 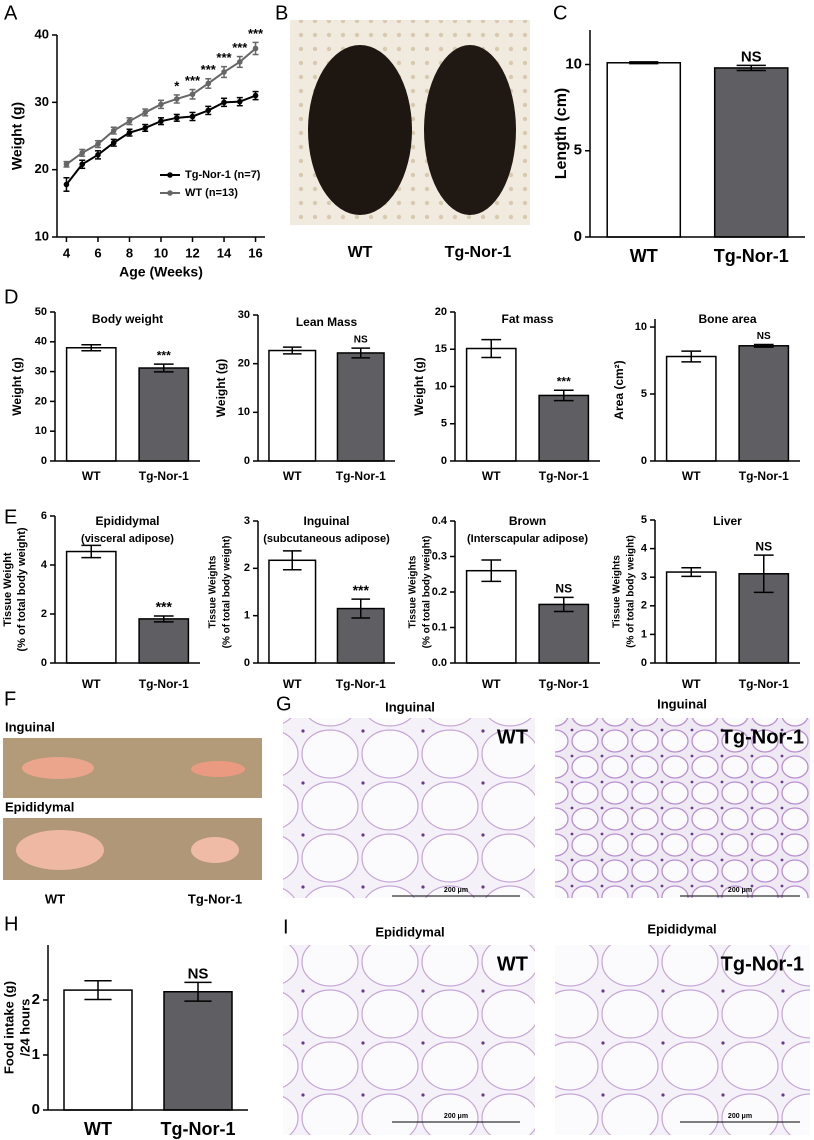 What do you see at coordinates (132, 849) in the screenshot?
I see `photo-epididymal` at bounding box center [132, 849].